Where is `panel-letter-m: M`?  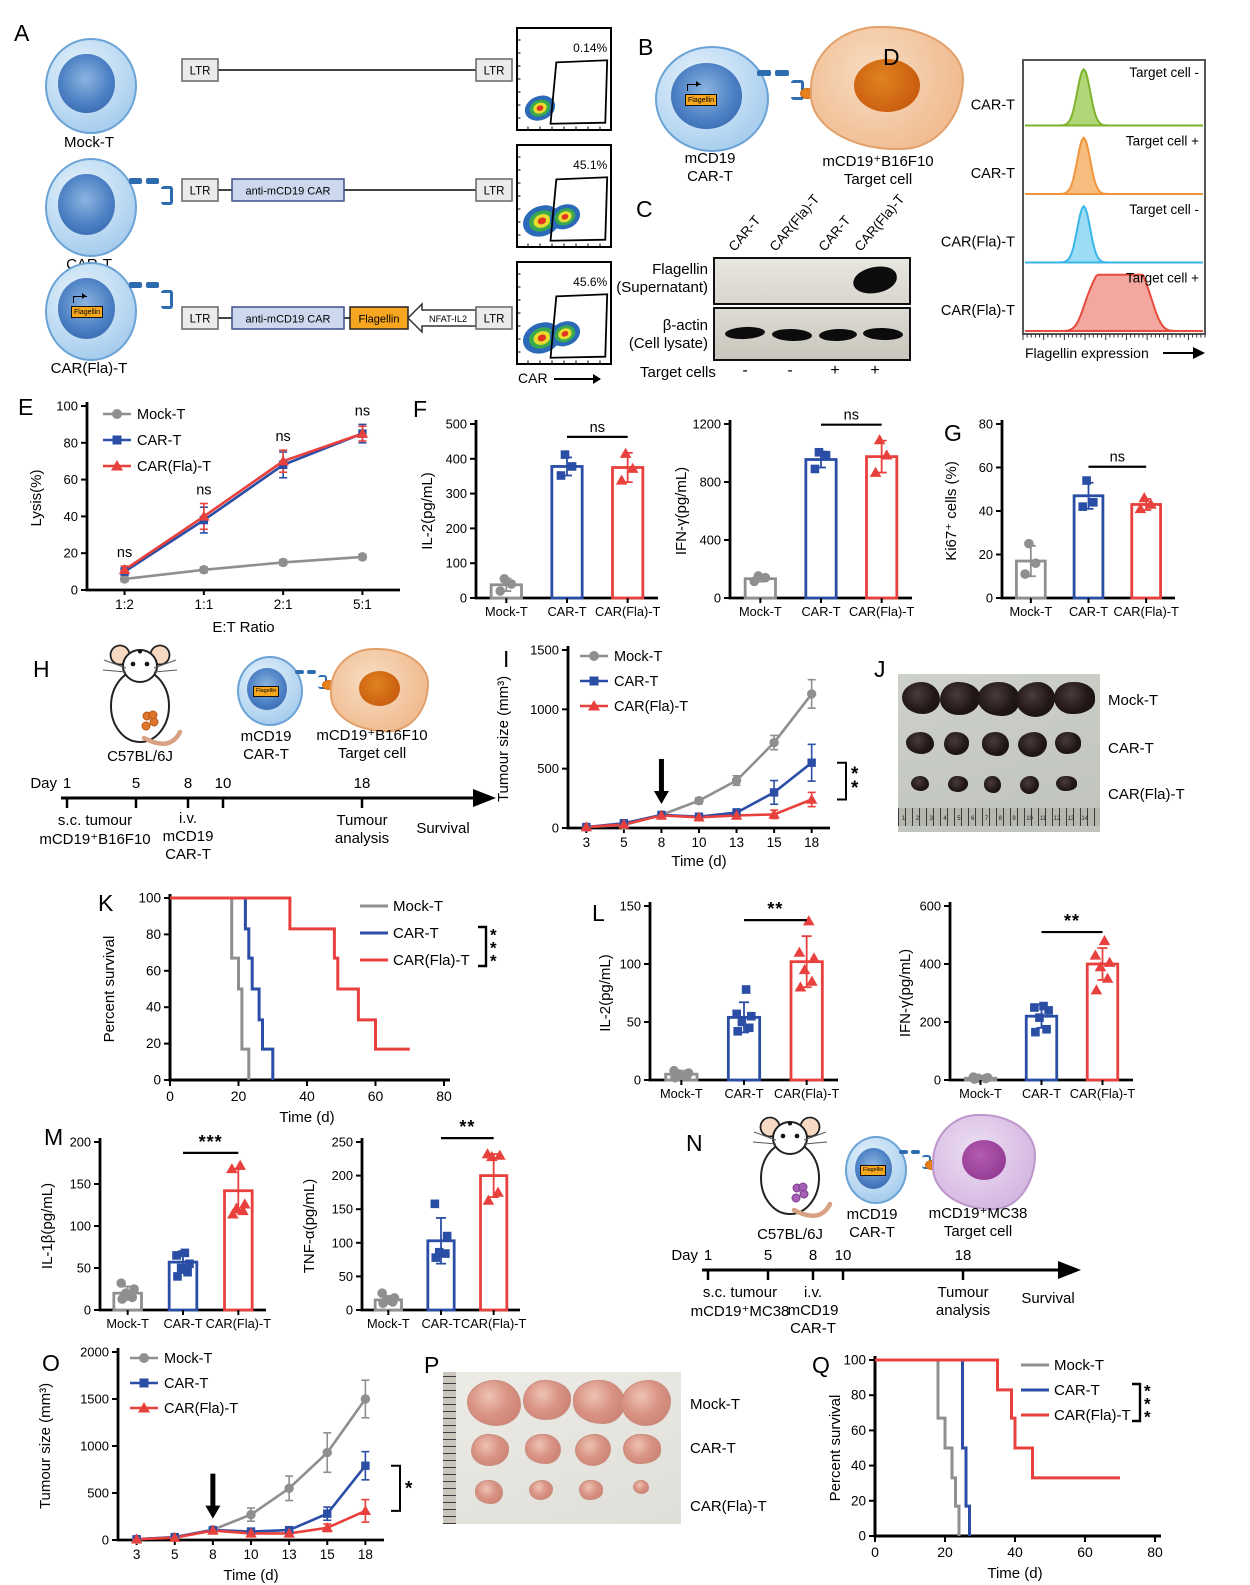 panel-letter-m: M is located at coordinates (54, 1137).